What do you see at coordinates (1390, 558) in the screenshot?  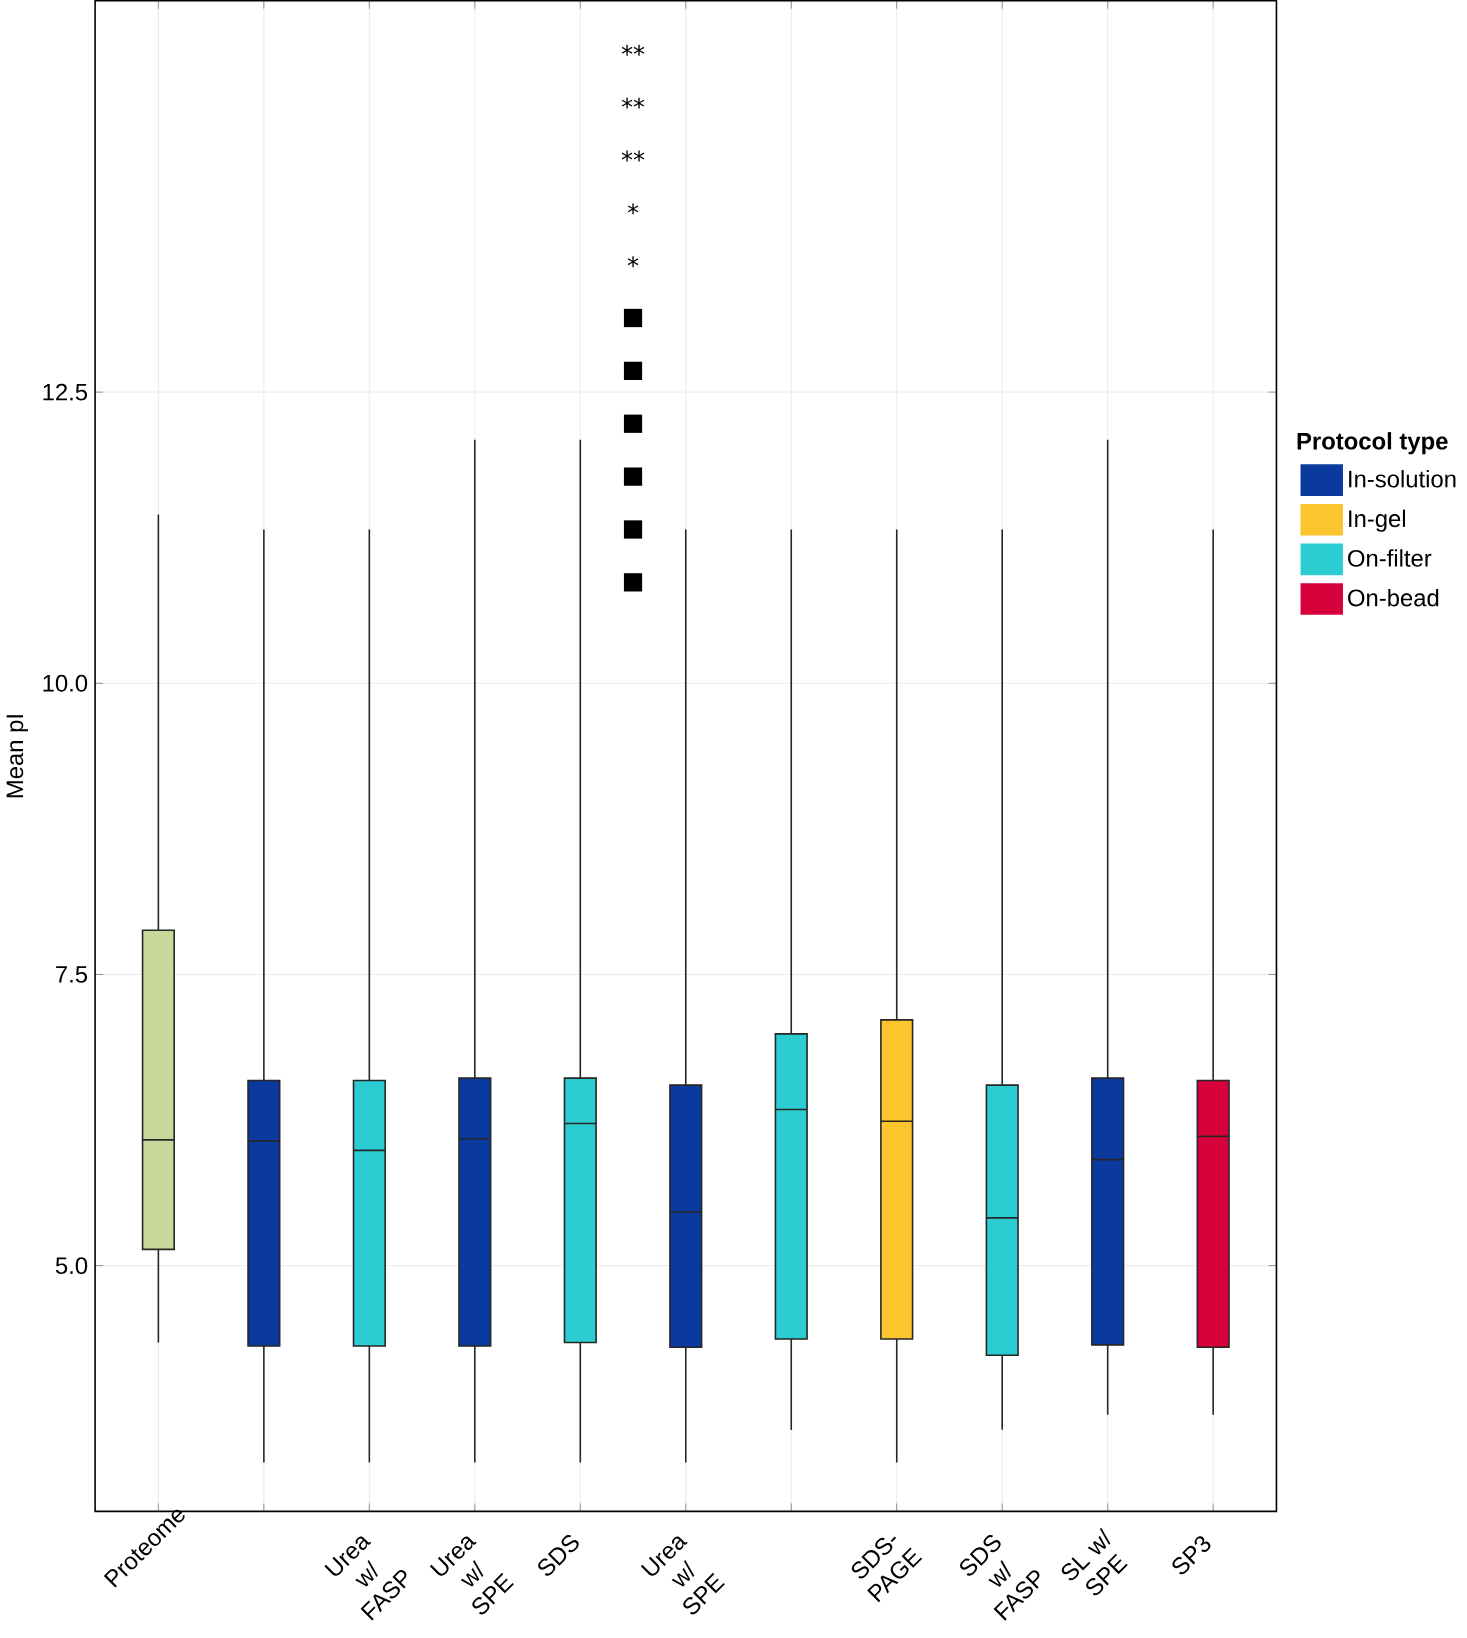 I see `legend-label: On-filter` at bounding box center [1390, 558].